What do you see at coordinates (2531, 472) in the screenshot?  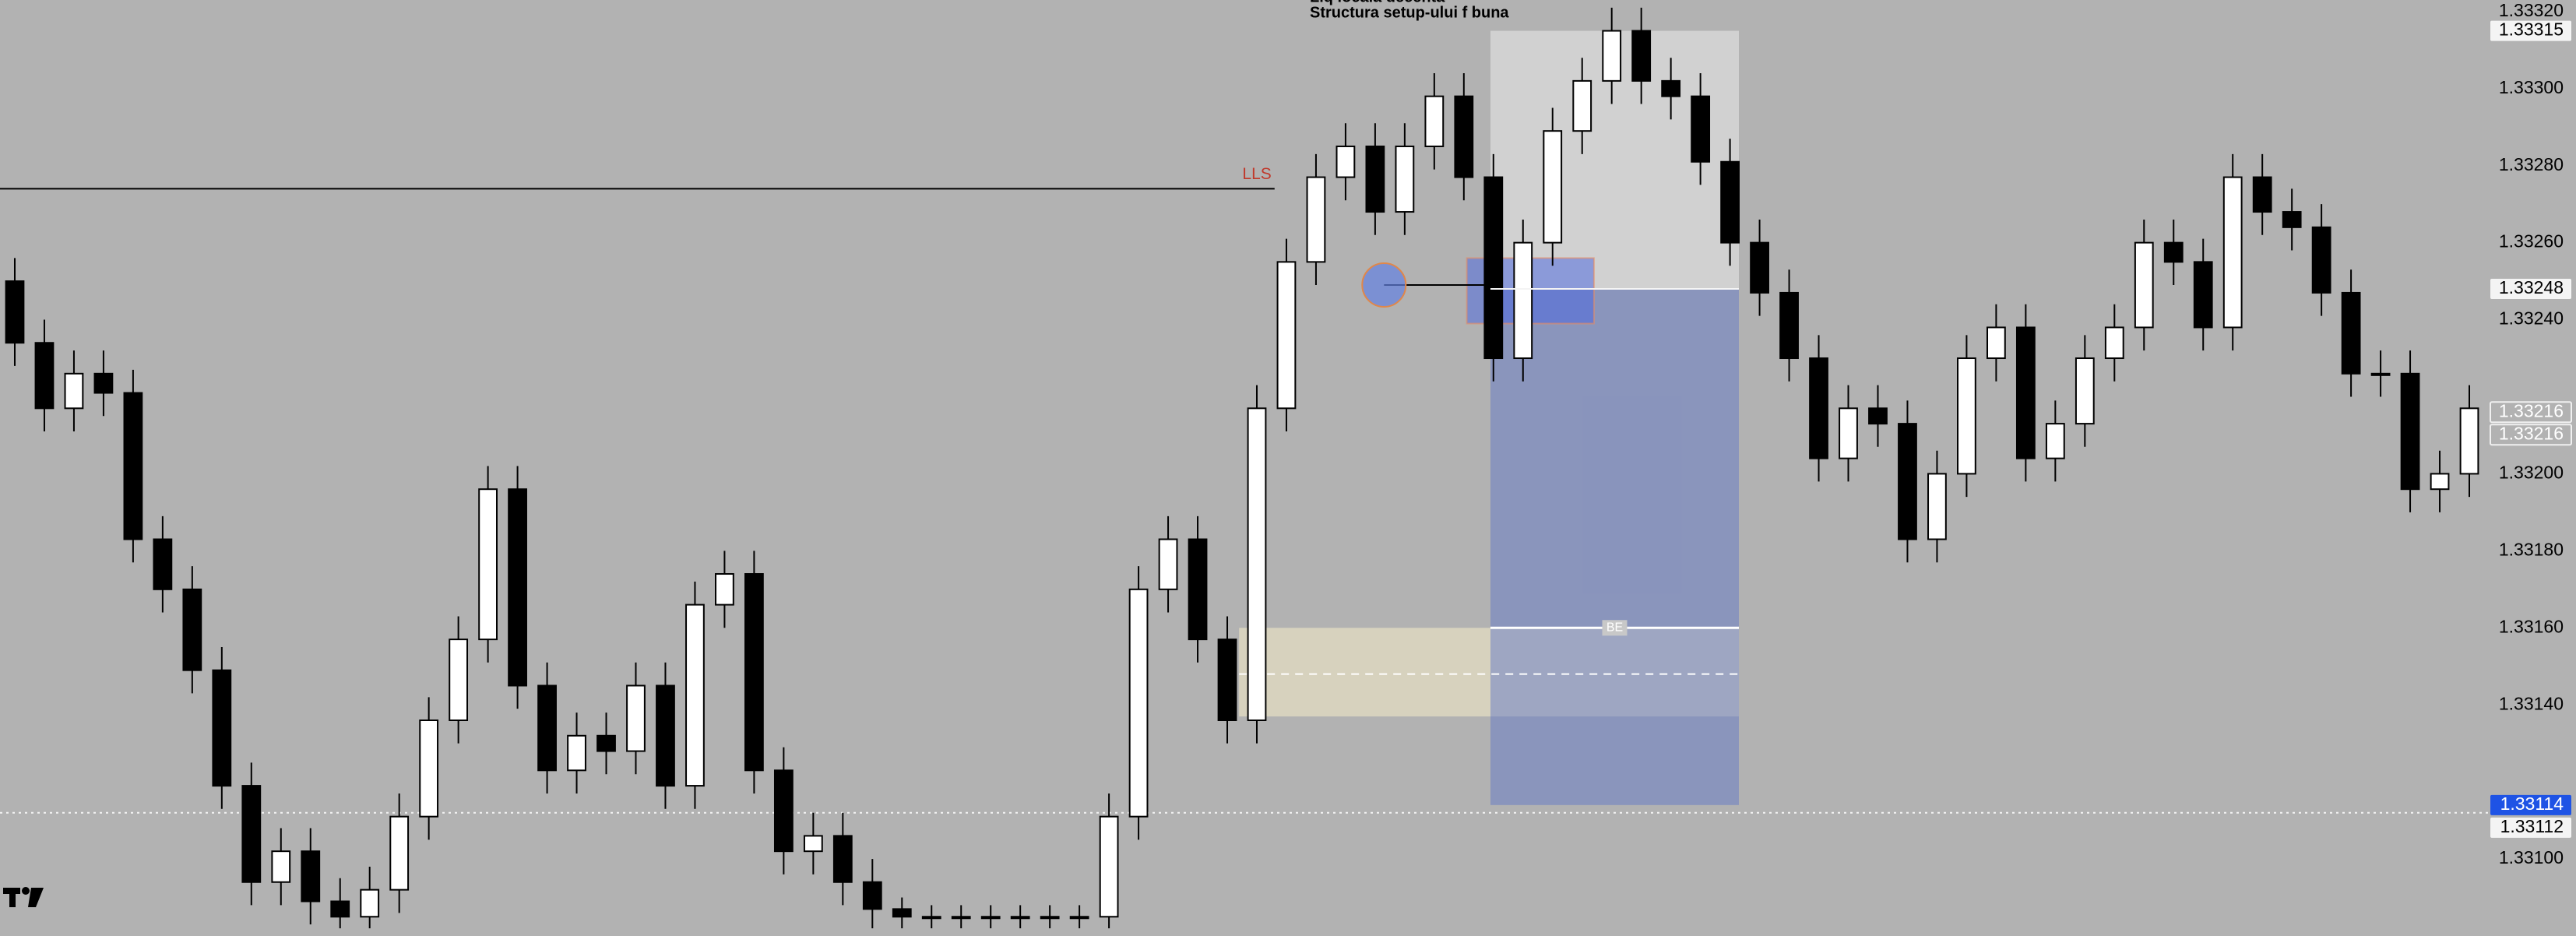 I see `y-tick-label: 1.33200` at bounding box center [2531, 472].